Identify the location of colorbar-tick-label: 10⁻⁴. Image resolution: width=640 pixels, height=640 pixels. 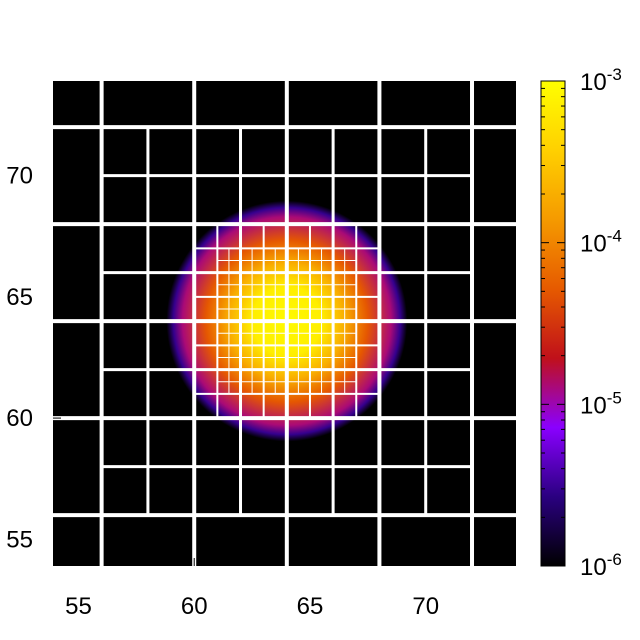
(601, 242).